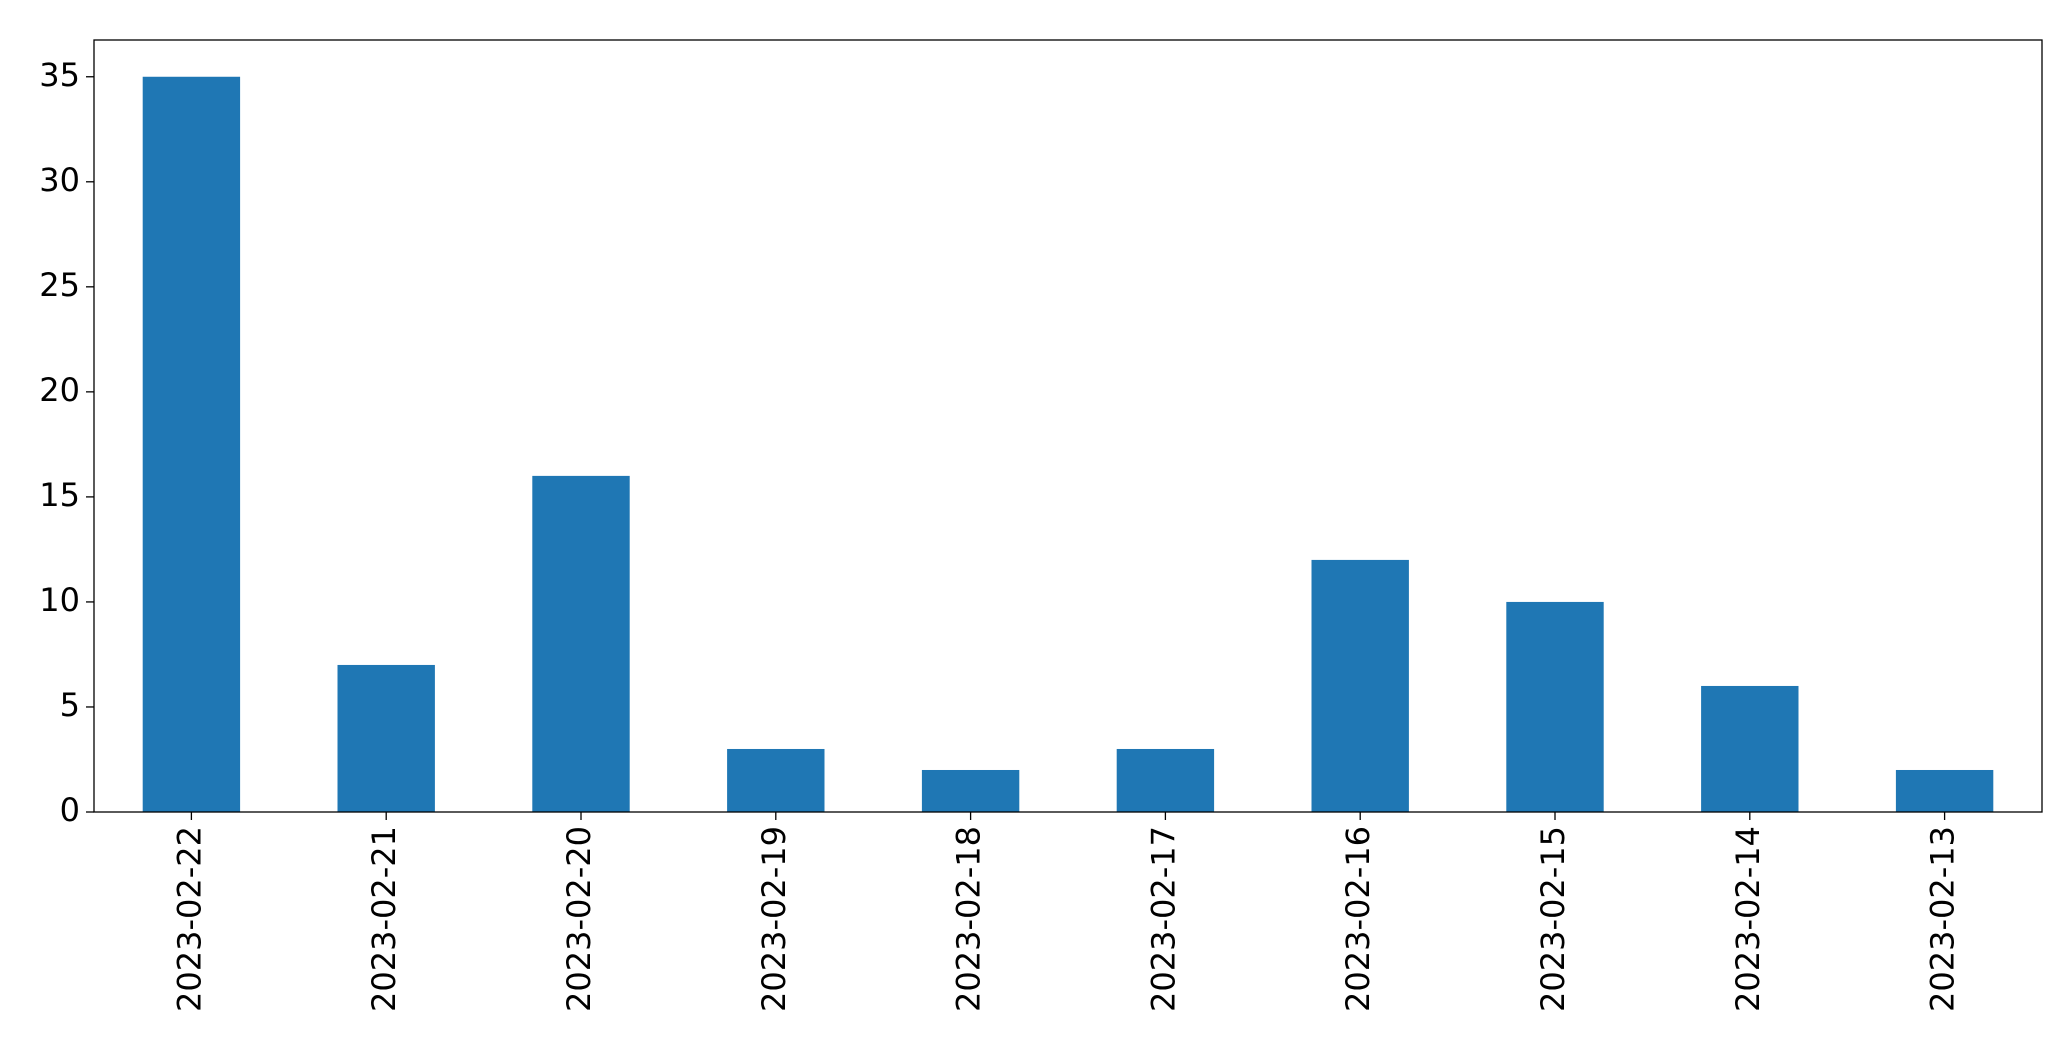  I want to click on y-tick-label: 5, so click(70, 705).